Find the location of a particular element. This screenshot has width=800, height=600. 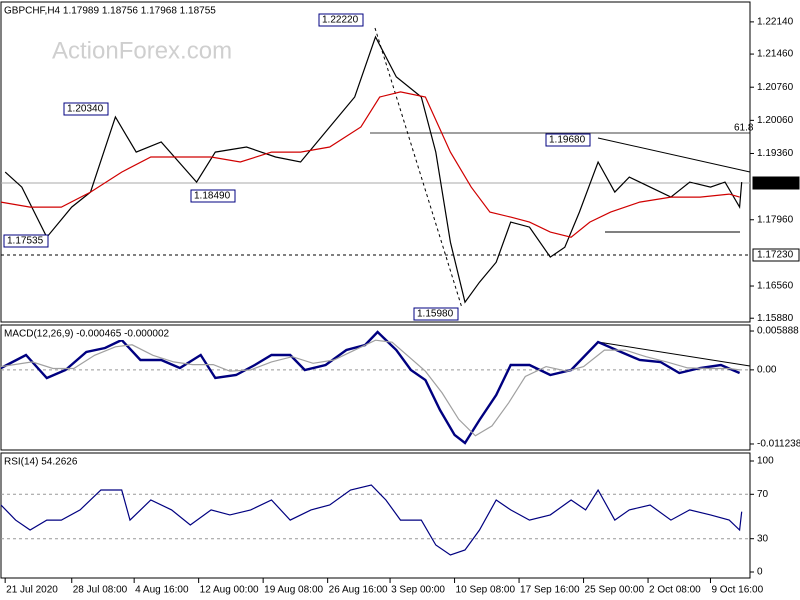

y-tick-label: 0.005888 is located at coordinates (778, 331).